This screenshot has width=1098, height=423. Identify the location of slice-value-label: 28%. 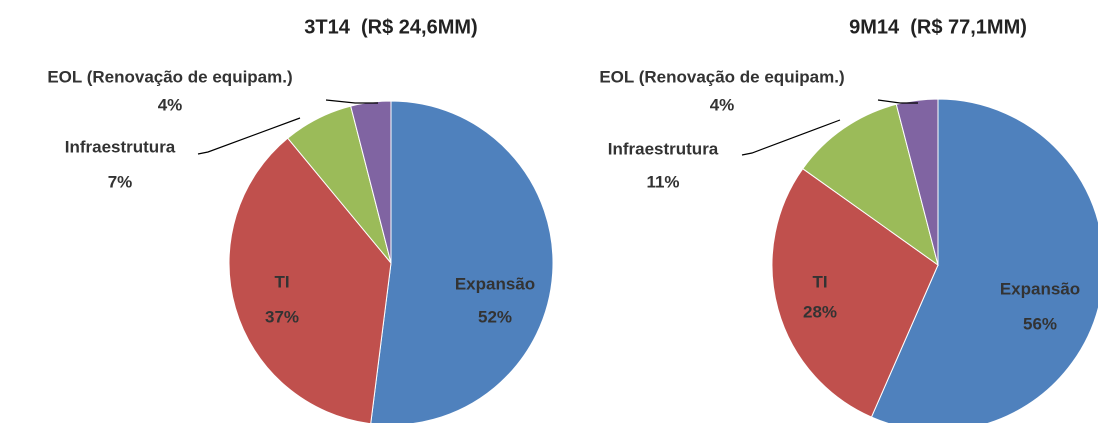
(820, 311).